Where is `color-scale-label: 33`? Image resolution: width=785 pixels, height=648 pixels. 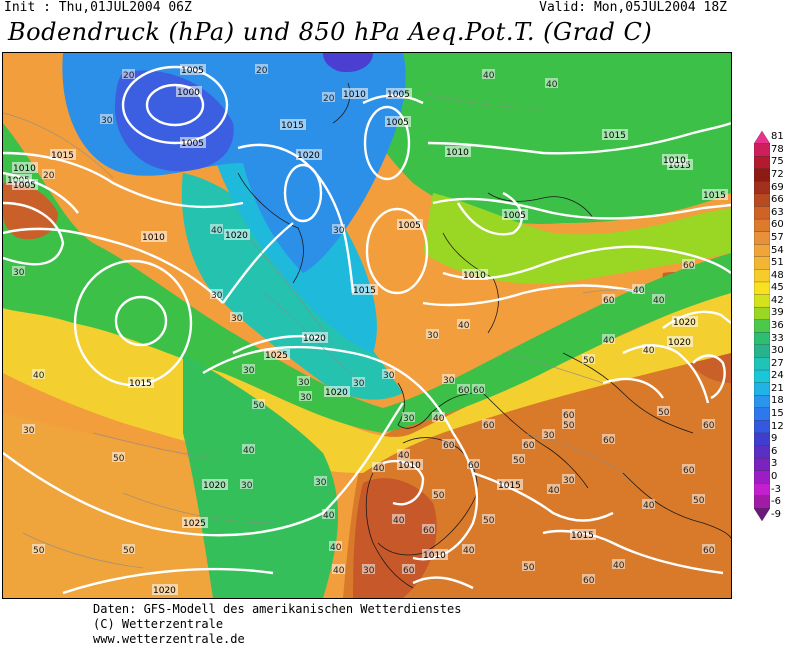
color-scale-label: 33 is located at coordinates (777, 338).